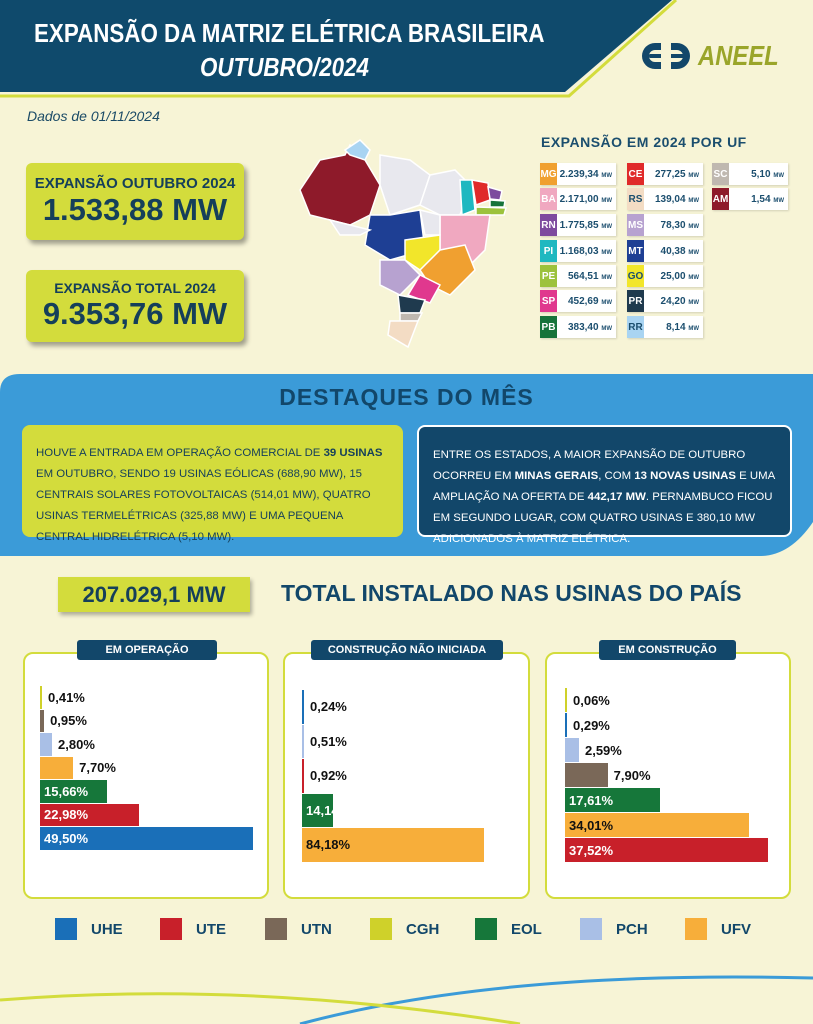  Describe the element at coordinates (644, 142) in the screenshot. I see `uf-table-title: EXPANSÃO EM 2024 POR UF` at that location.